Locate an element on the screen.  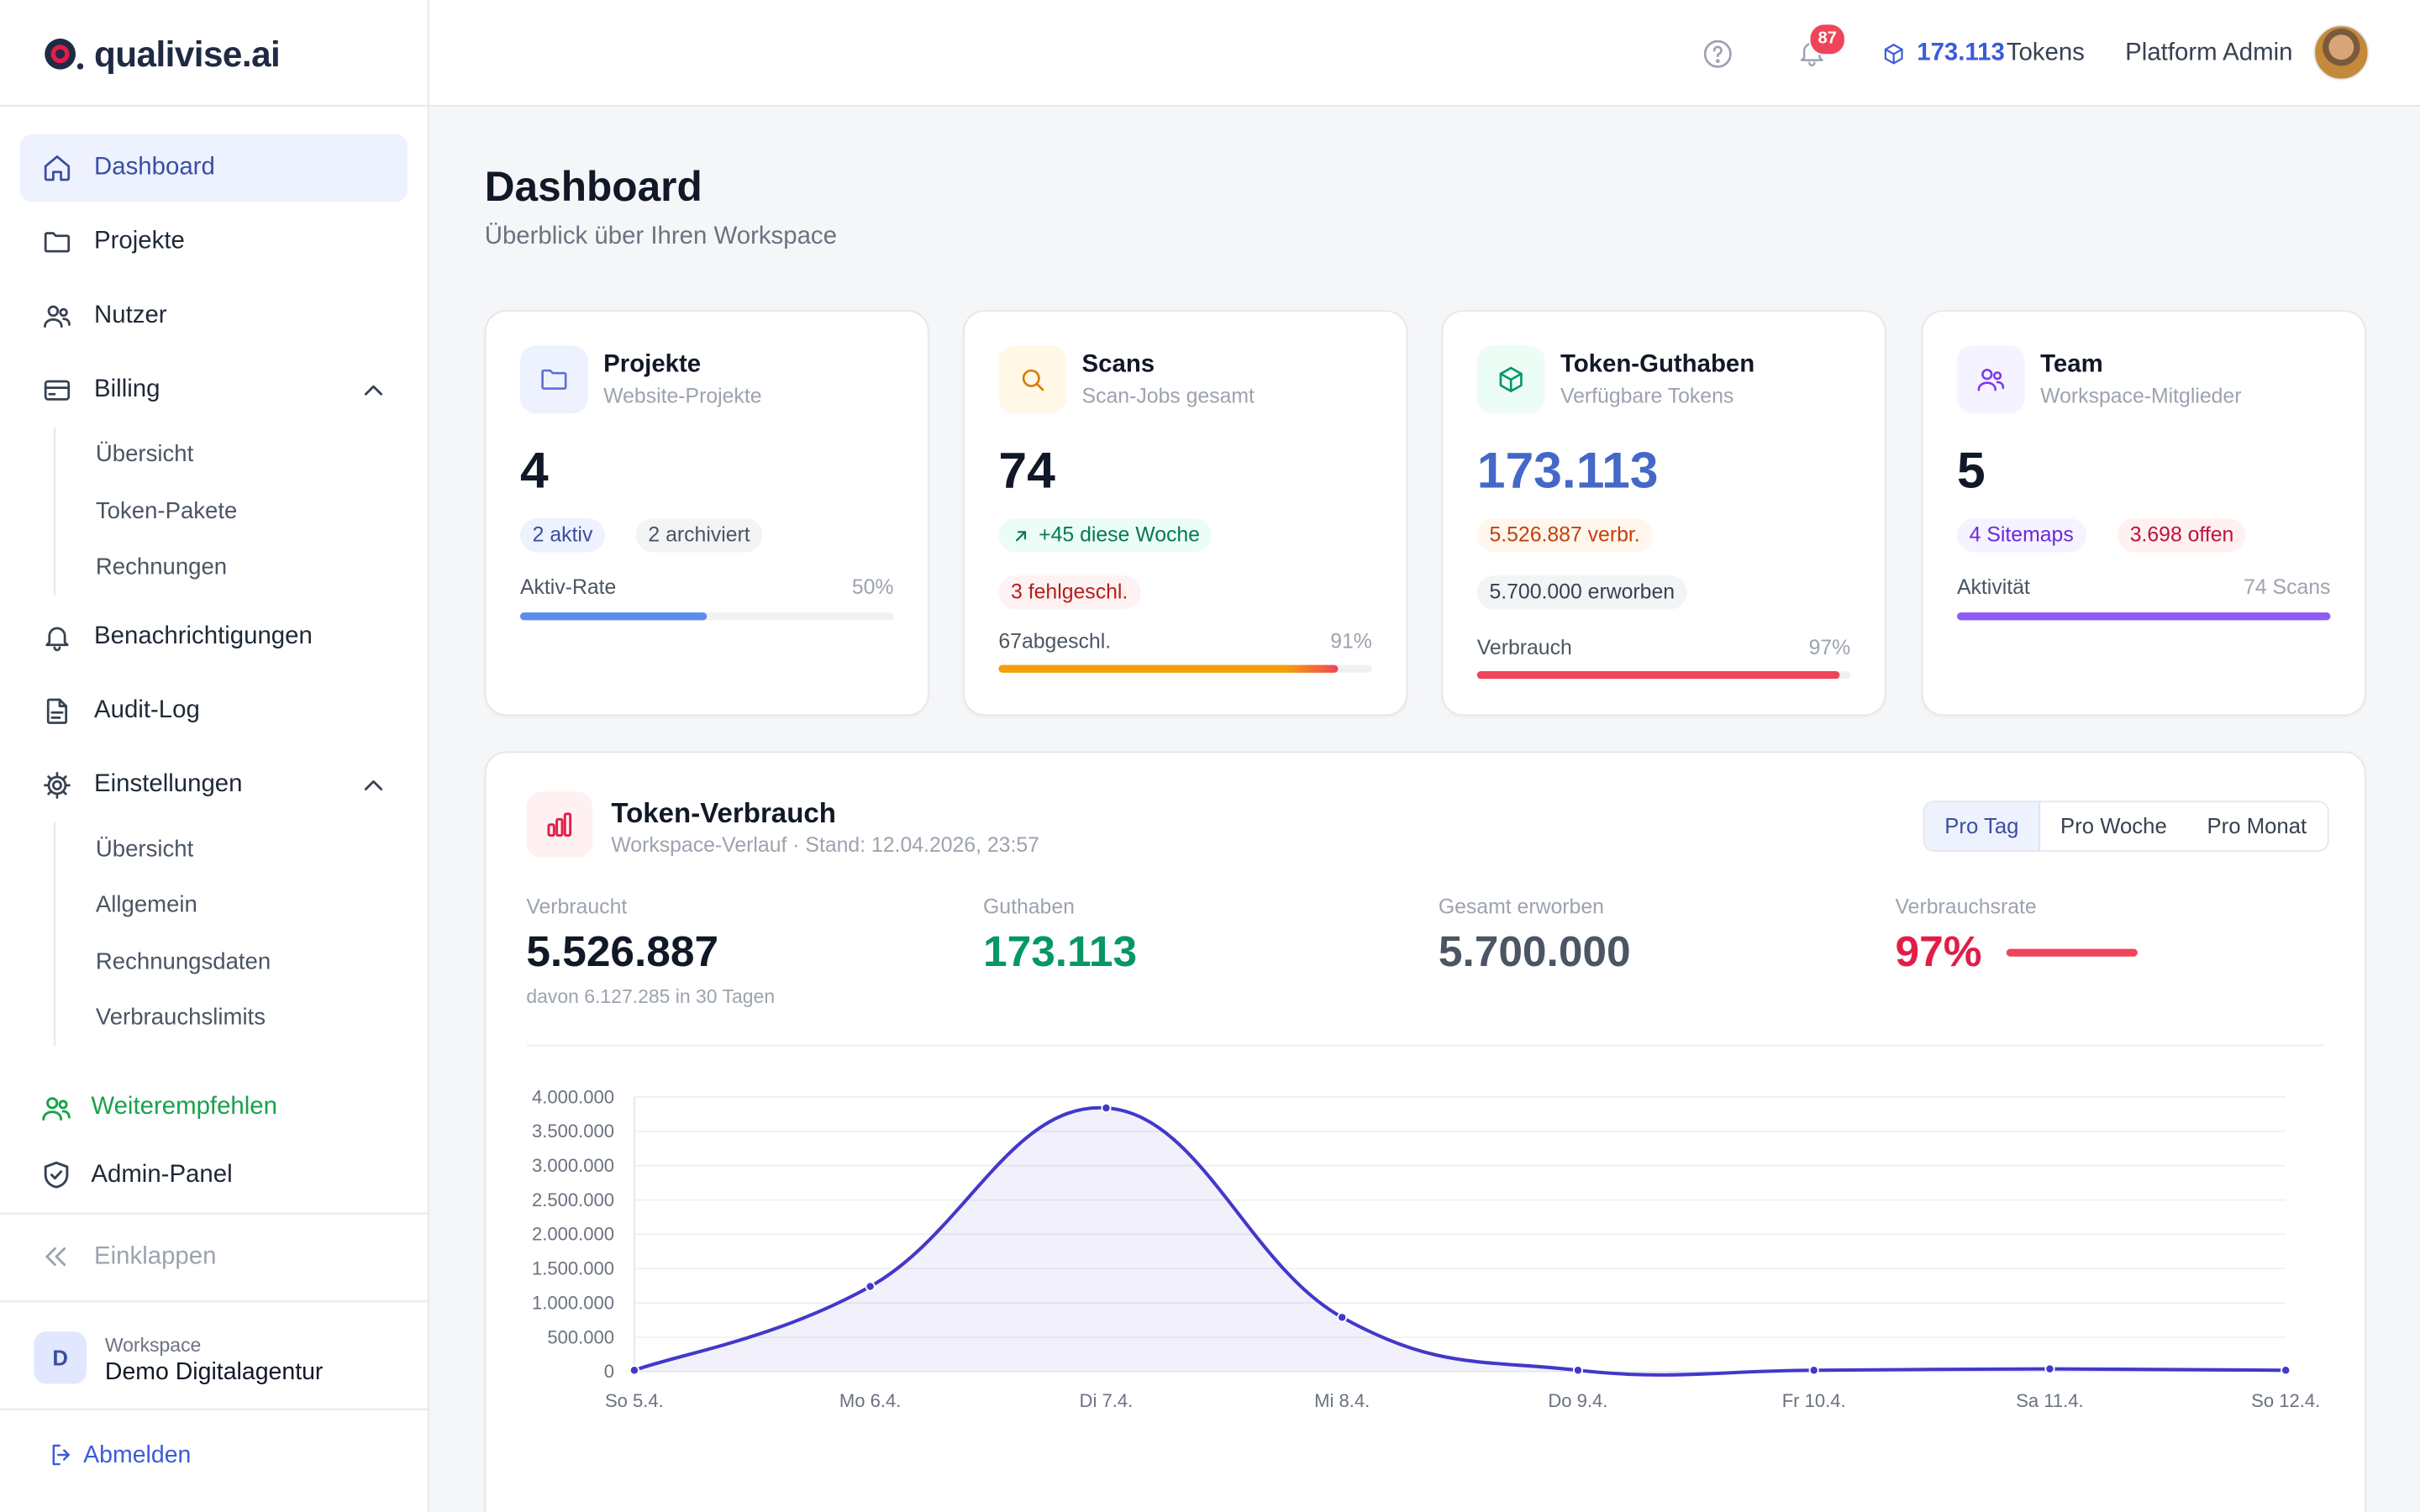
workspace: D Workspace Demo Digitalagentur is located at coordinates (219, 1359).